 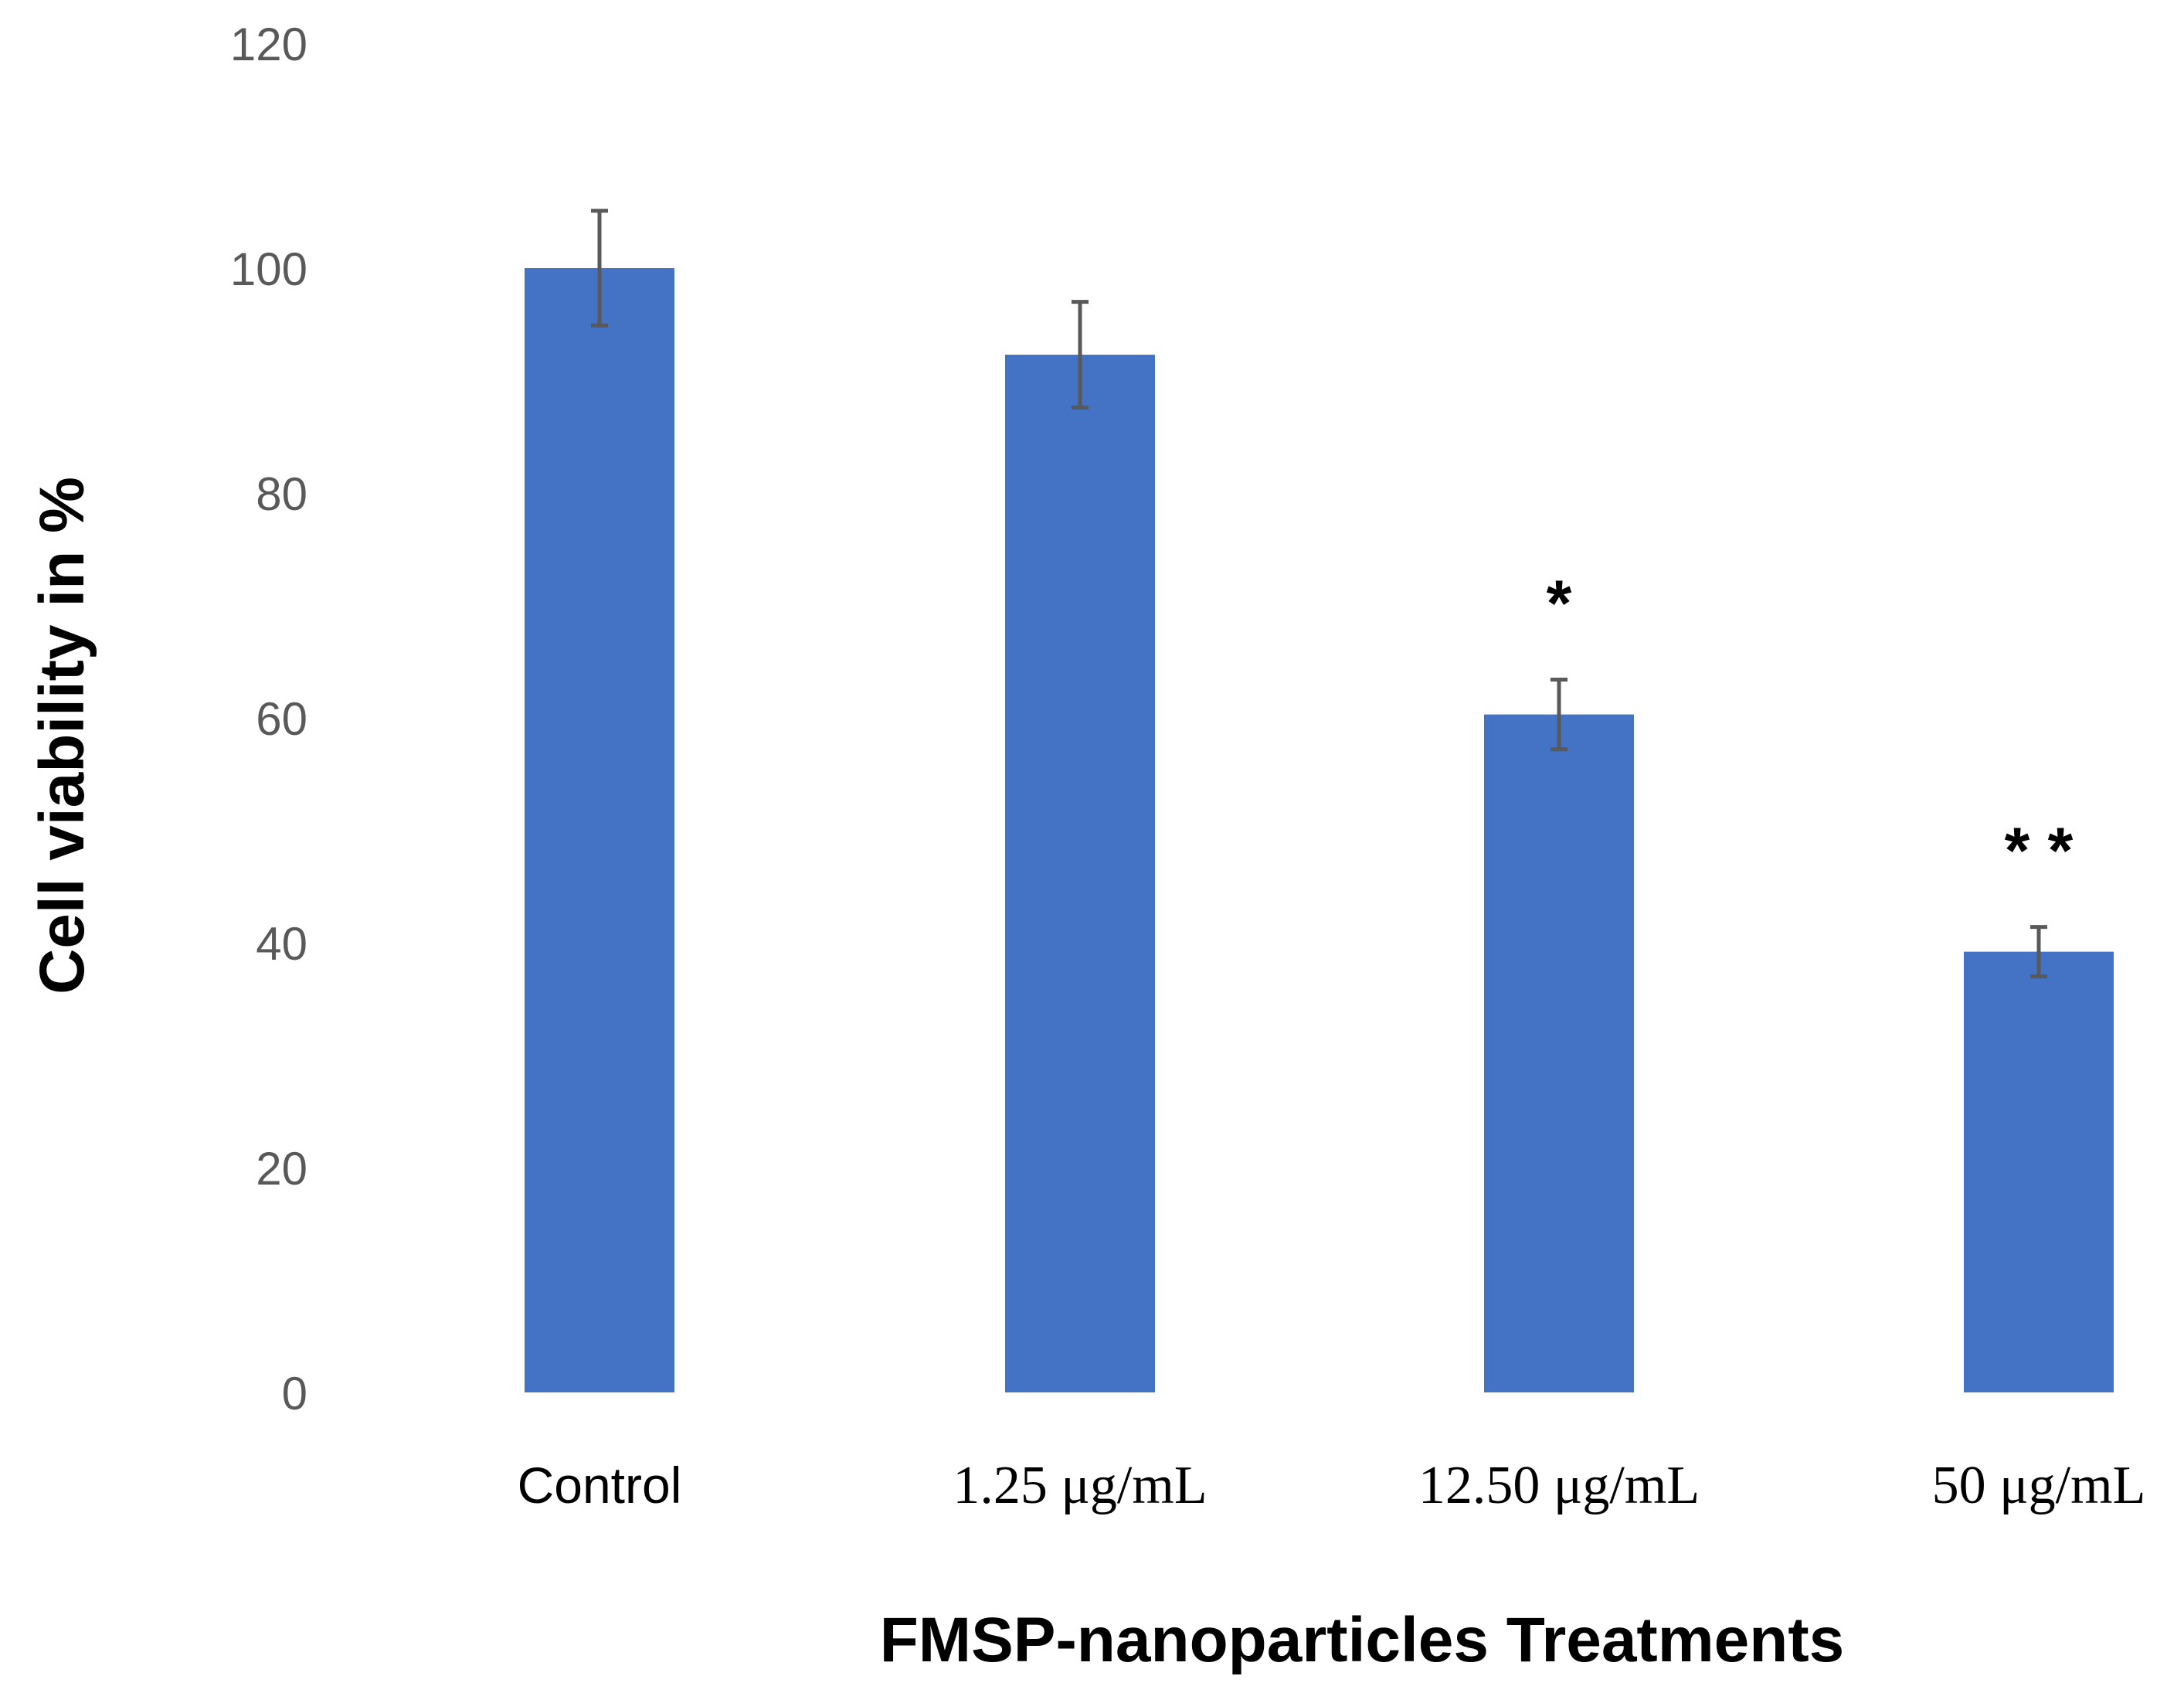 What do you see at coordinates (1559, 1486) in the screenshot?
I see `x-category-label: 12.50 μg/mL` at bounding box center [1559, 1486].